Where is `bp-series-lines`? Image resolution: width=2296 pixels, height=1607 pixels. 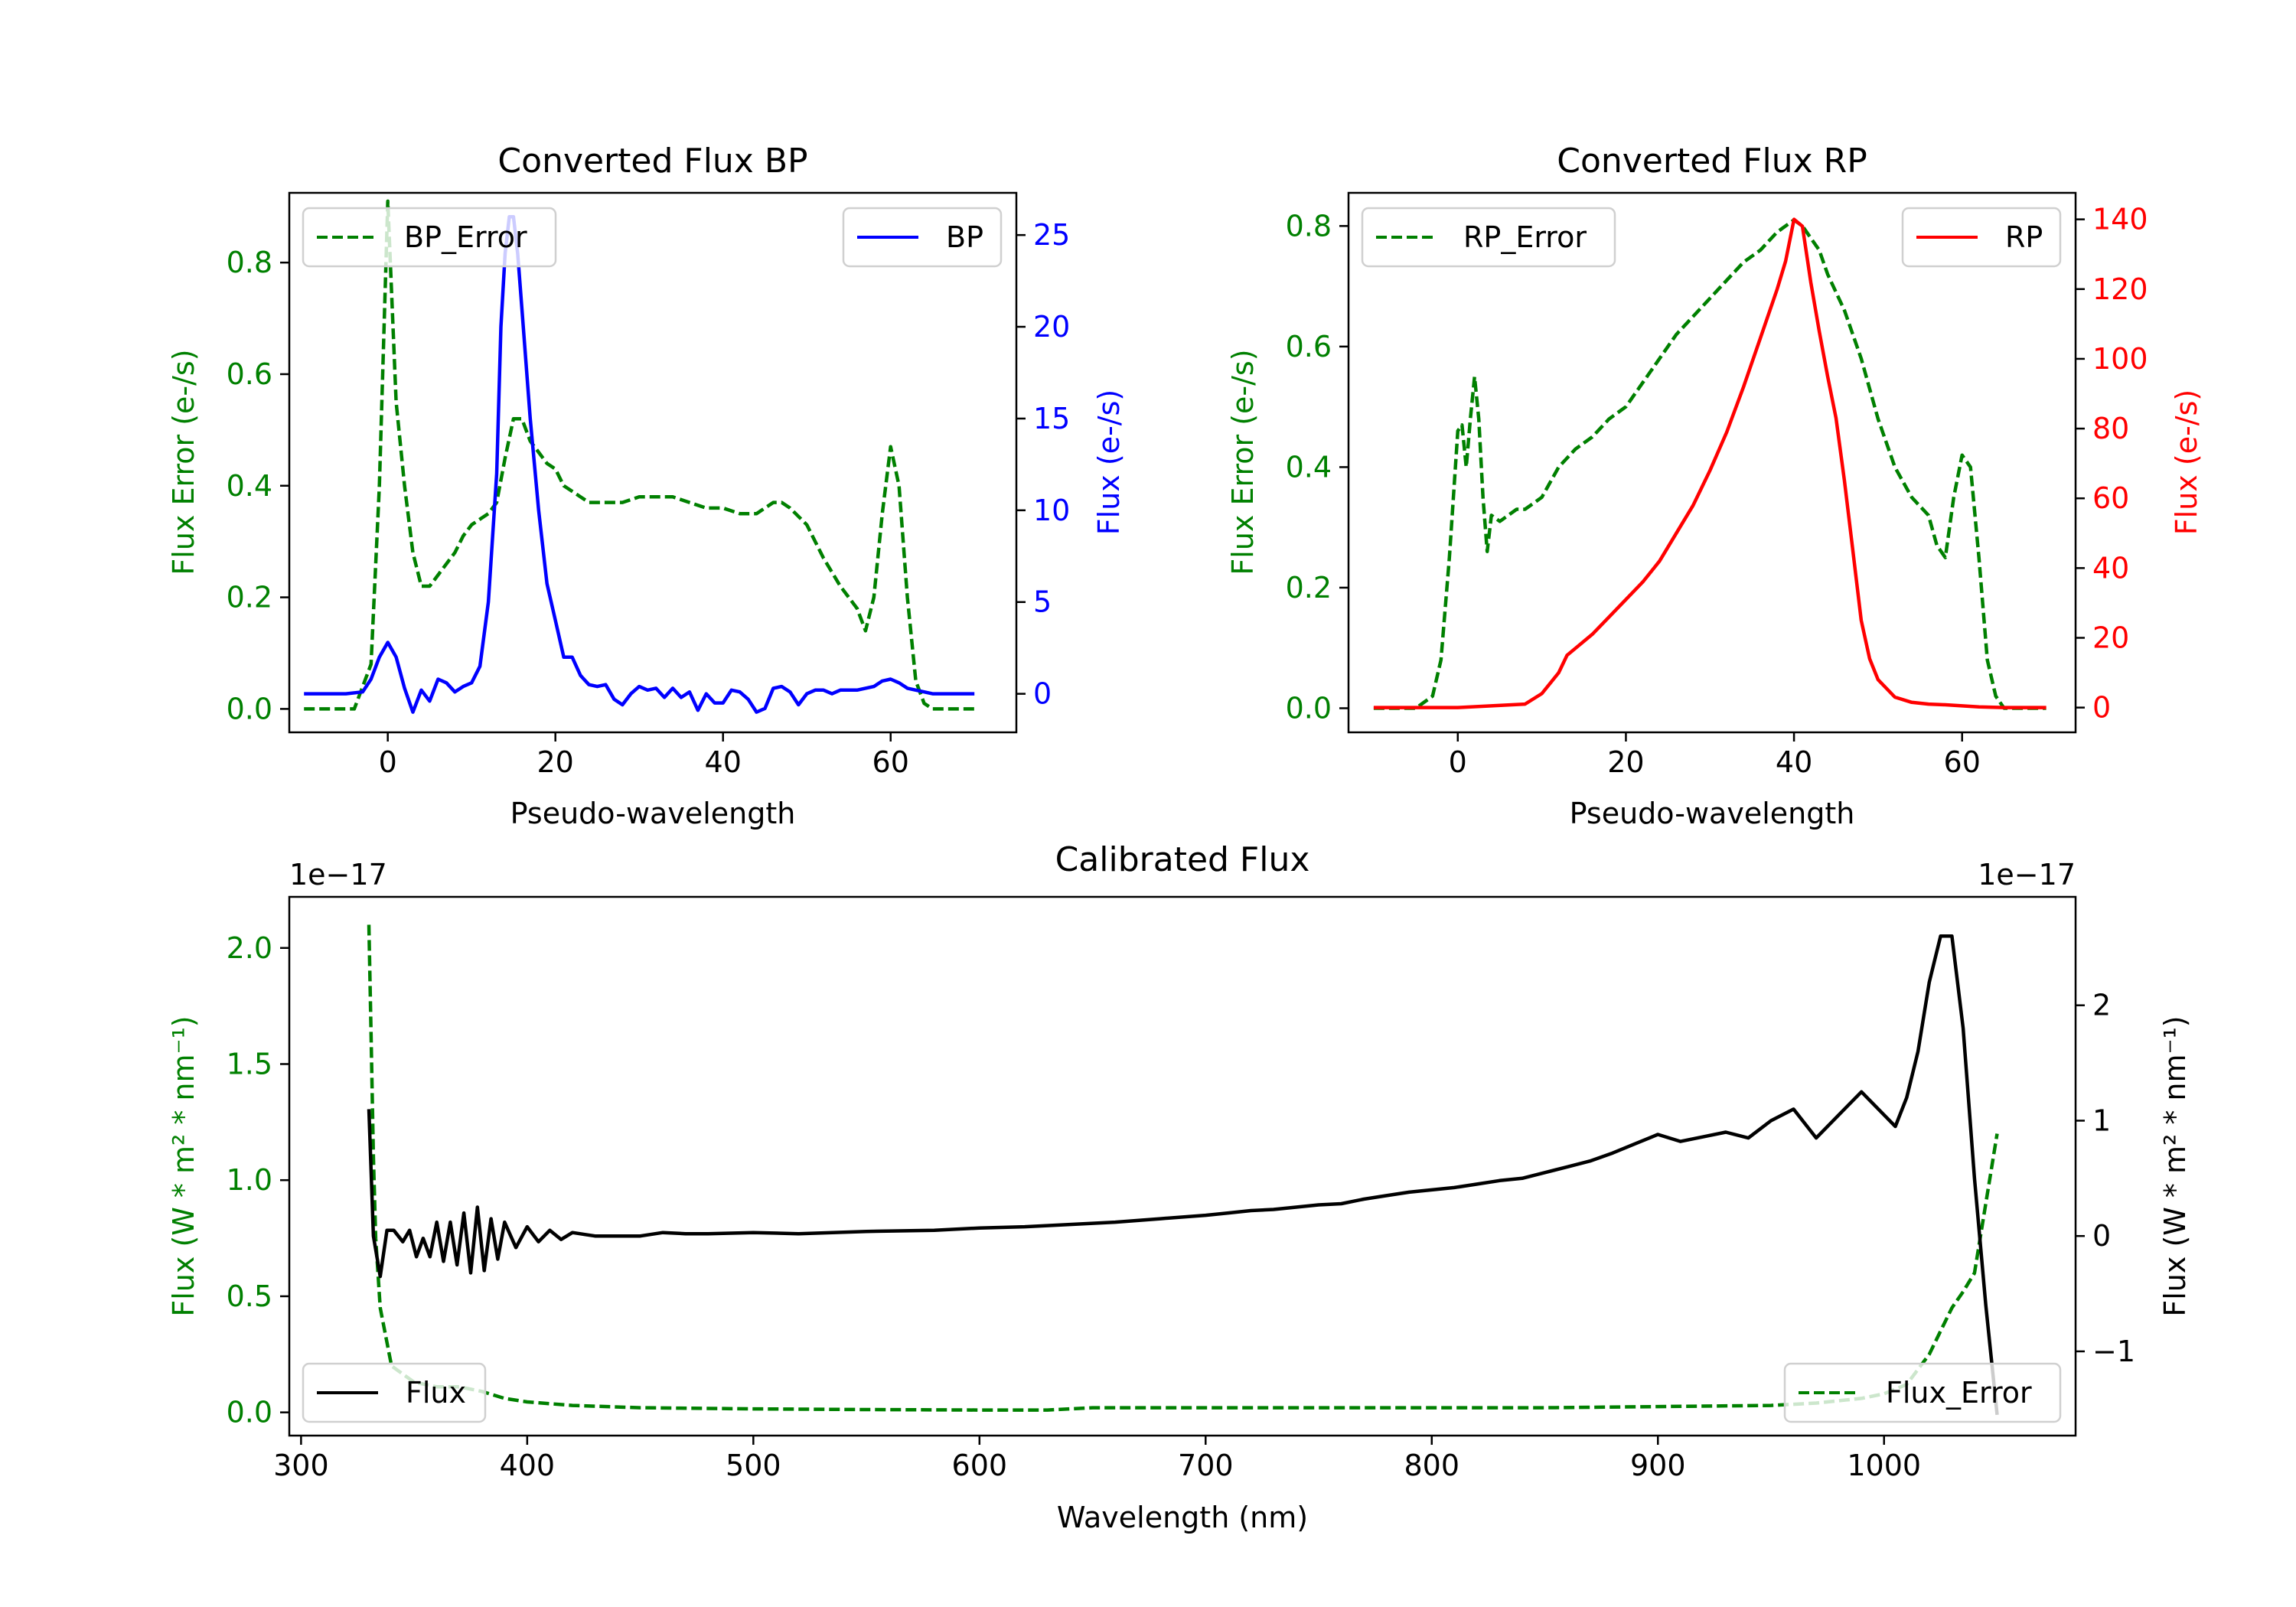
bp-series-lines is located at coordinates (639, 457).